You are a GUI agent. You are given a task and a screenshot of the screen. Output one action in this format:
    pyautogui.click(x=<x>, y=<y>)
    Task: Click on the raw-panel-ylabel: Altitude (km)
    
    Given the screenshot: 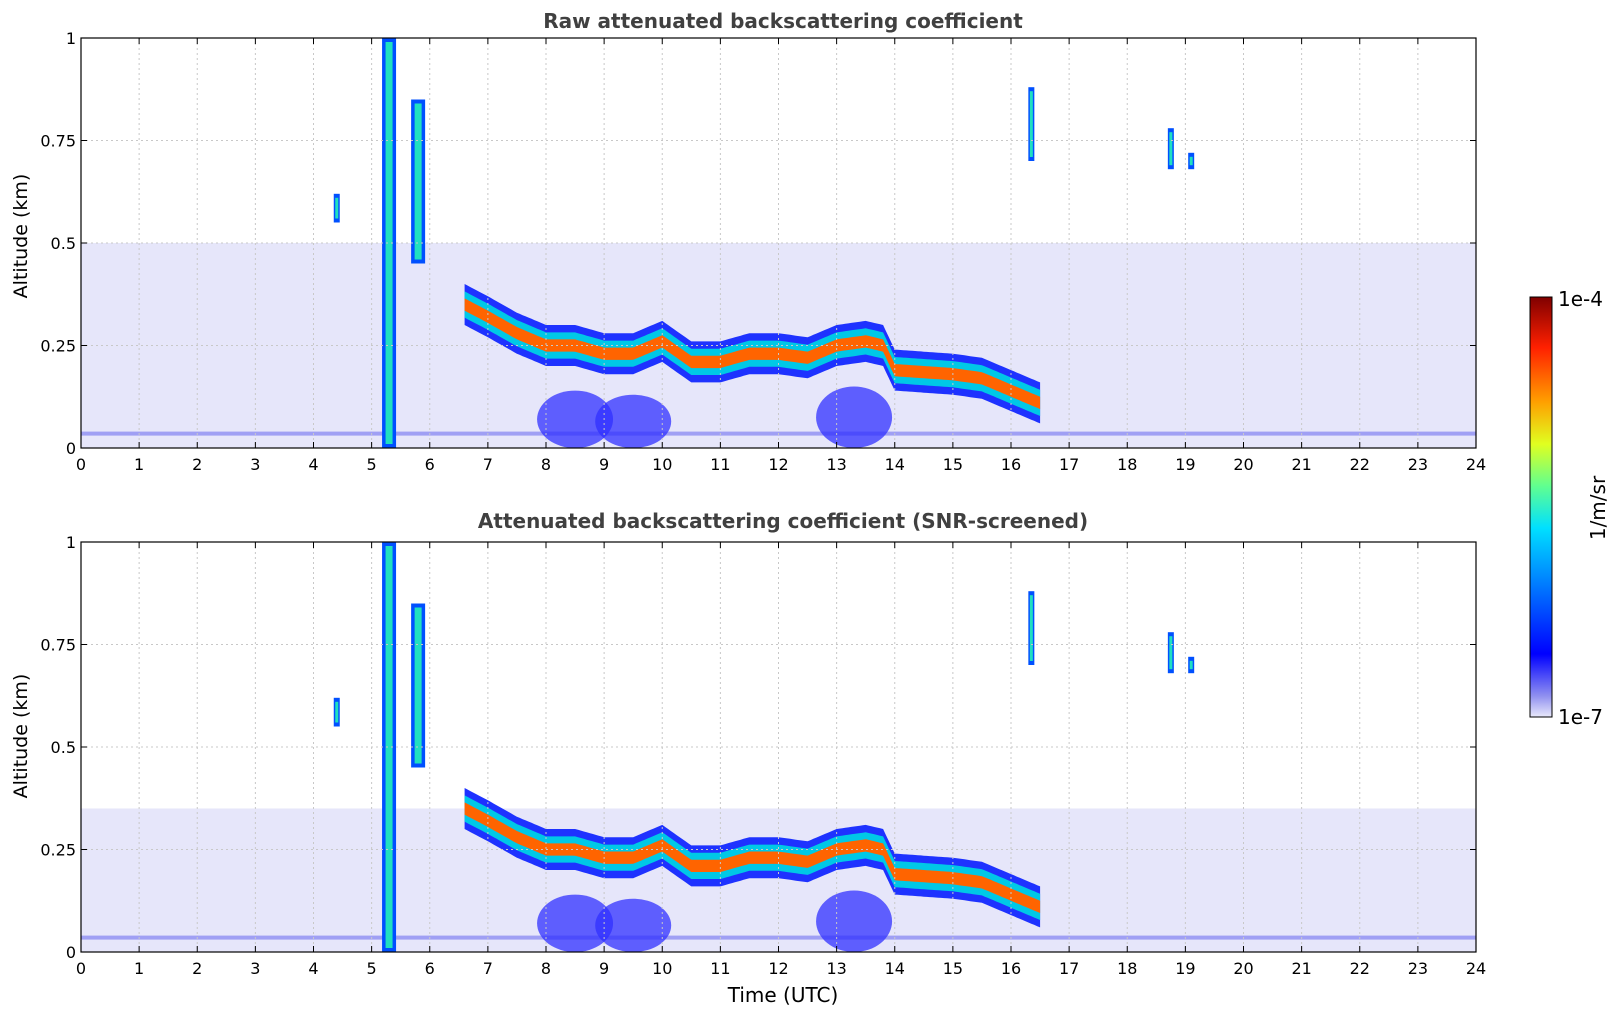 What is the action you would take?
    pyautogui.click(x=21, y=236)
    